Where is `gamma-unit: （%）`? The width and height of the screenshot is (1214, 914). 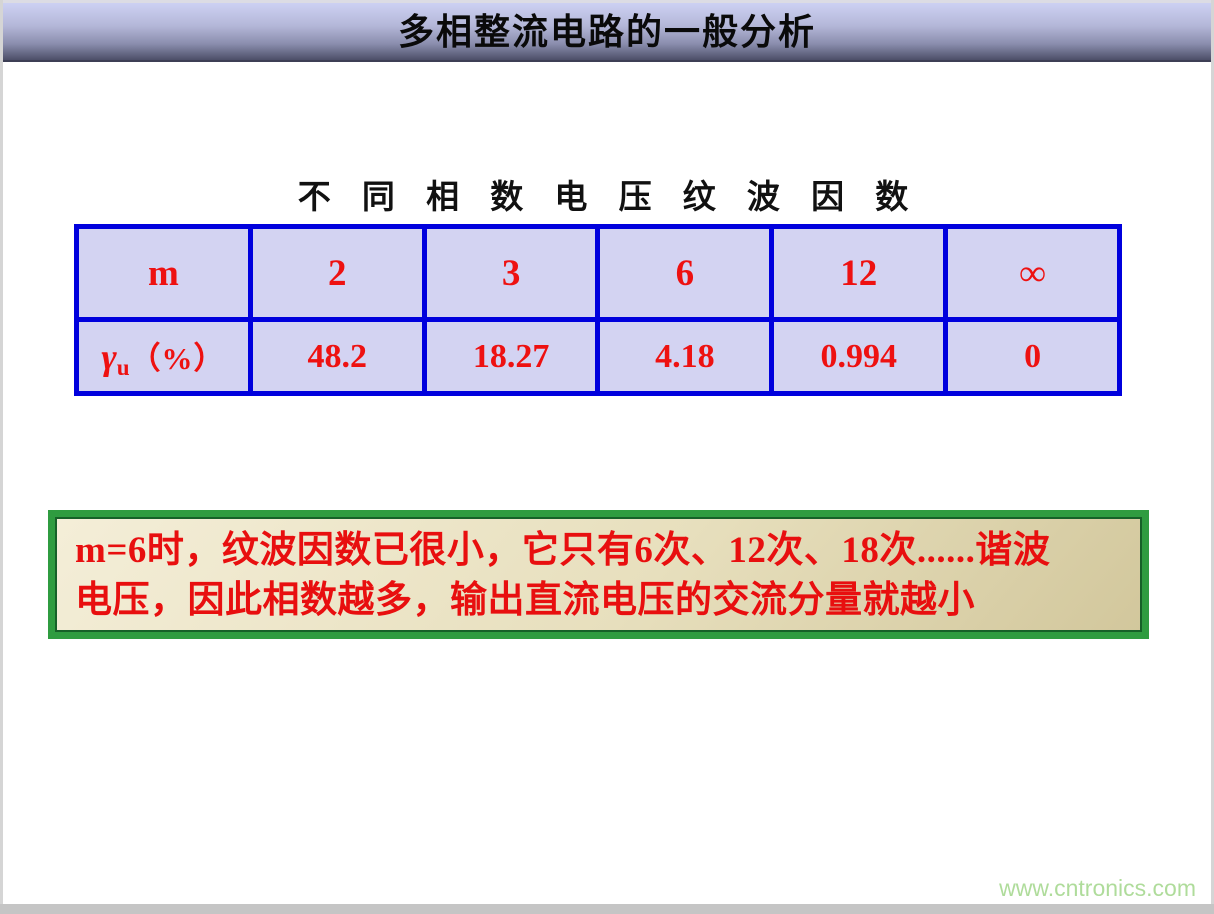 gamma-unit: （%） is located at coordinates (177, 358).